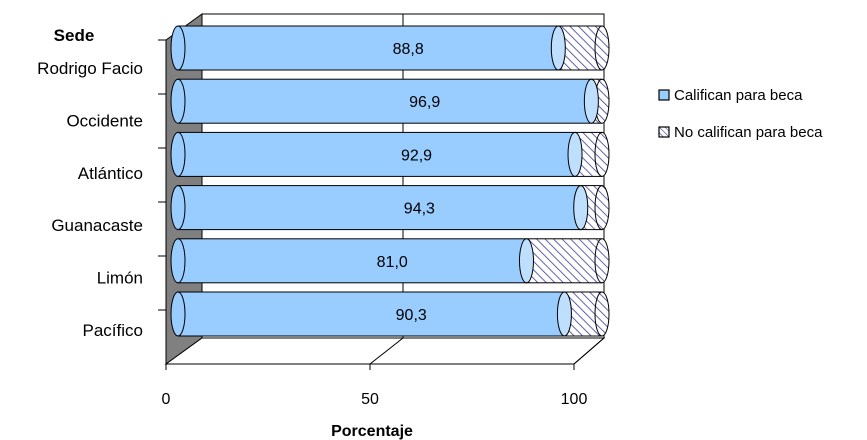 Image resolution: width=867 pixels, height=440 pixels. What do you see at coordinates (416, 155) in the screenshot?
I see `data-label: 92,9` at bounding box center [416, 155].